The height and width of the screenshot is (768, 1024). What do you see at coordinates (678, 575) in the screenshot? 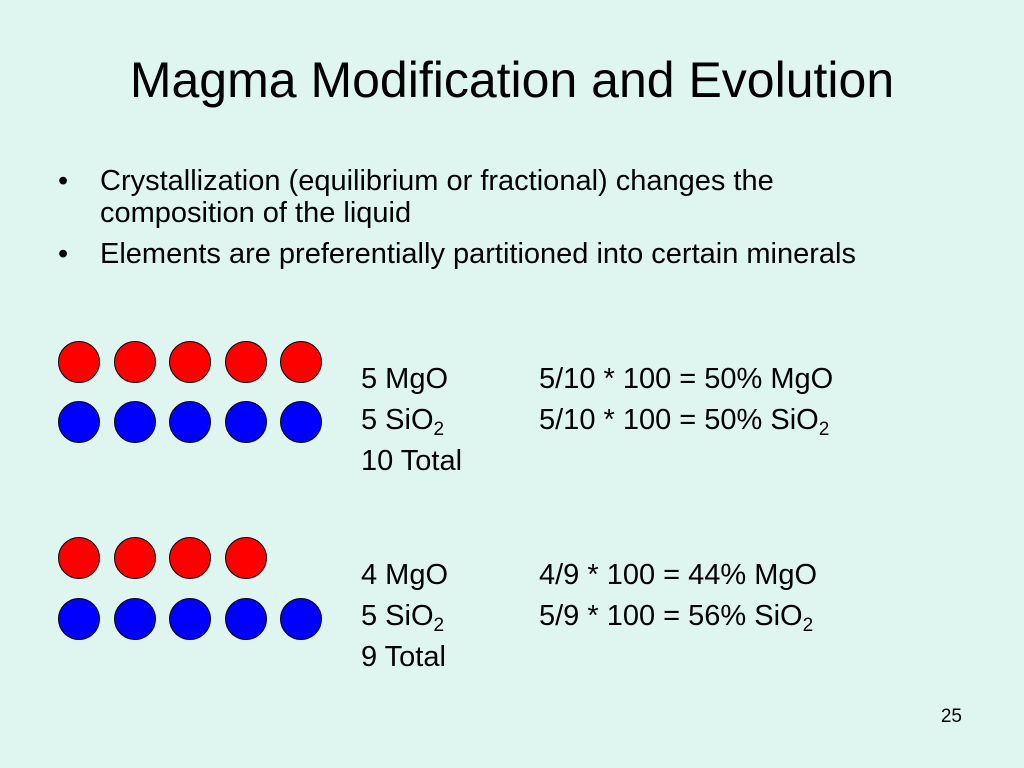
I see `mgo-percent-label: 4/9 * 100 = 44% MgO` at bounding box center [678, 575].